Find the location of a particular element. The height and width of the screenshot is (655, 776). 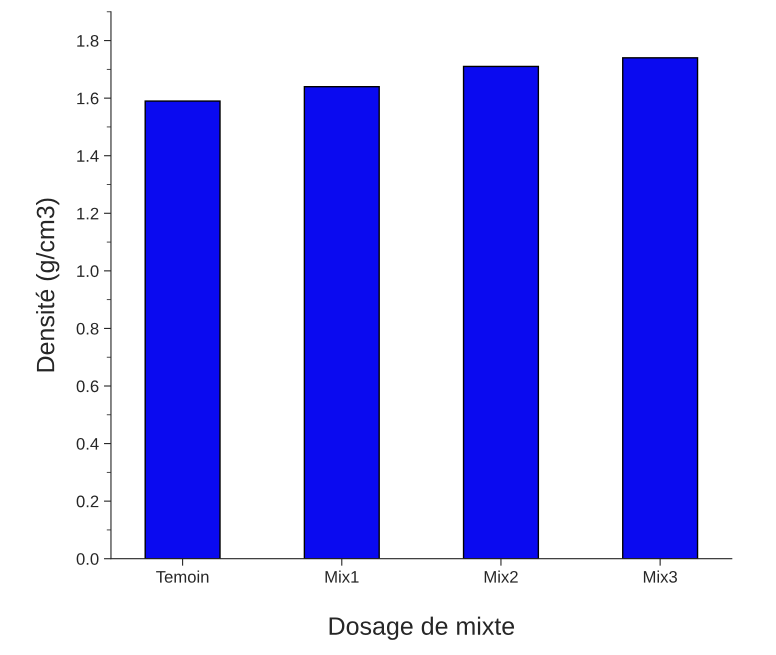

x-tick-label: Mix1 is located at coordinates (342, 576).